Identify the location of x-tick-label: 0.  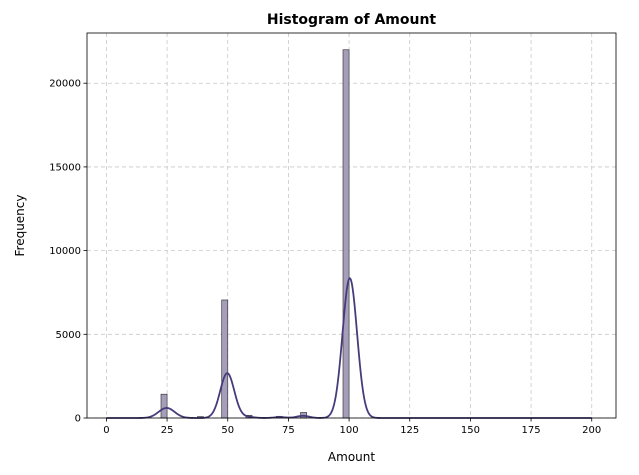
(106, 430).